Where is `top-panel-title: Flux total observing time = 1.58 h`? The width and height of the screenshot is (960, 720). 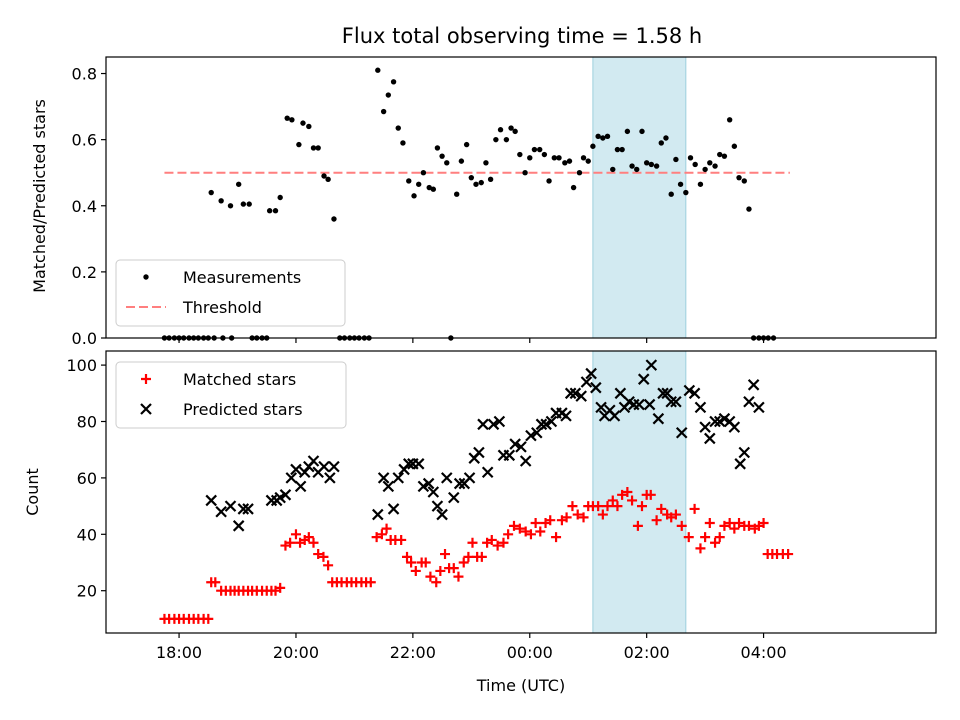 top-panel-title: Flux total observing time = 1.58 h is located at coordinates (522, 36).